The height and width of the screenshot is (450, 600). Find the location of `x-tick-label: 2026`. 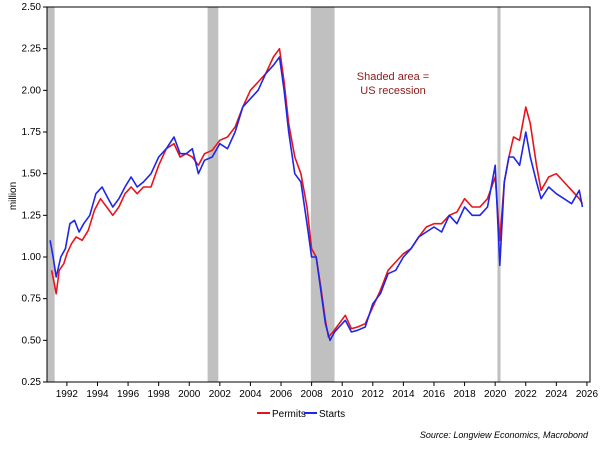

x-tick-label: 2026 is located at coordinates (587, 394).